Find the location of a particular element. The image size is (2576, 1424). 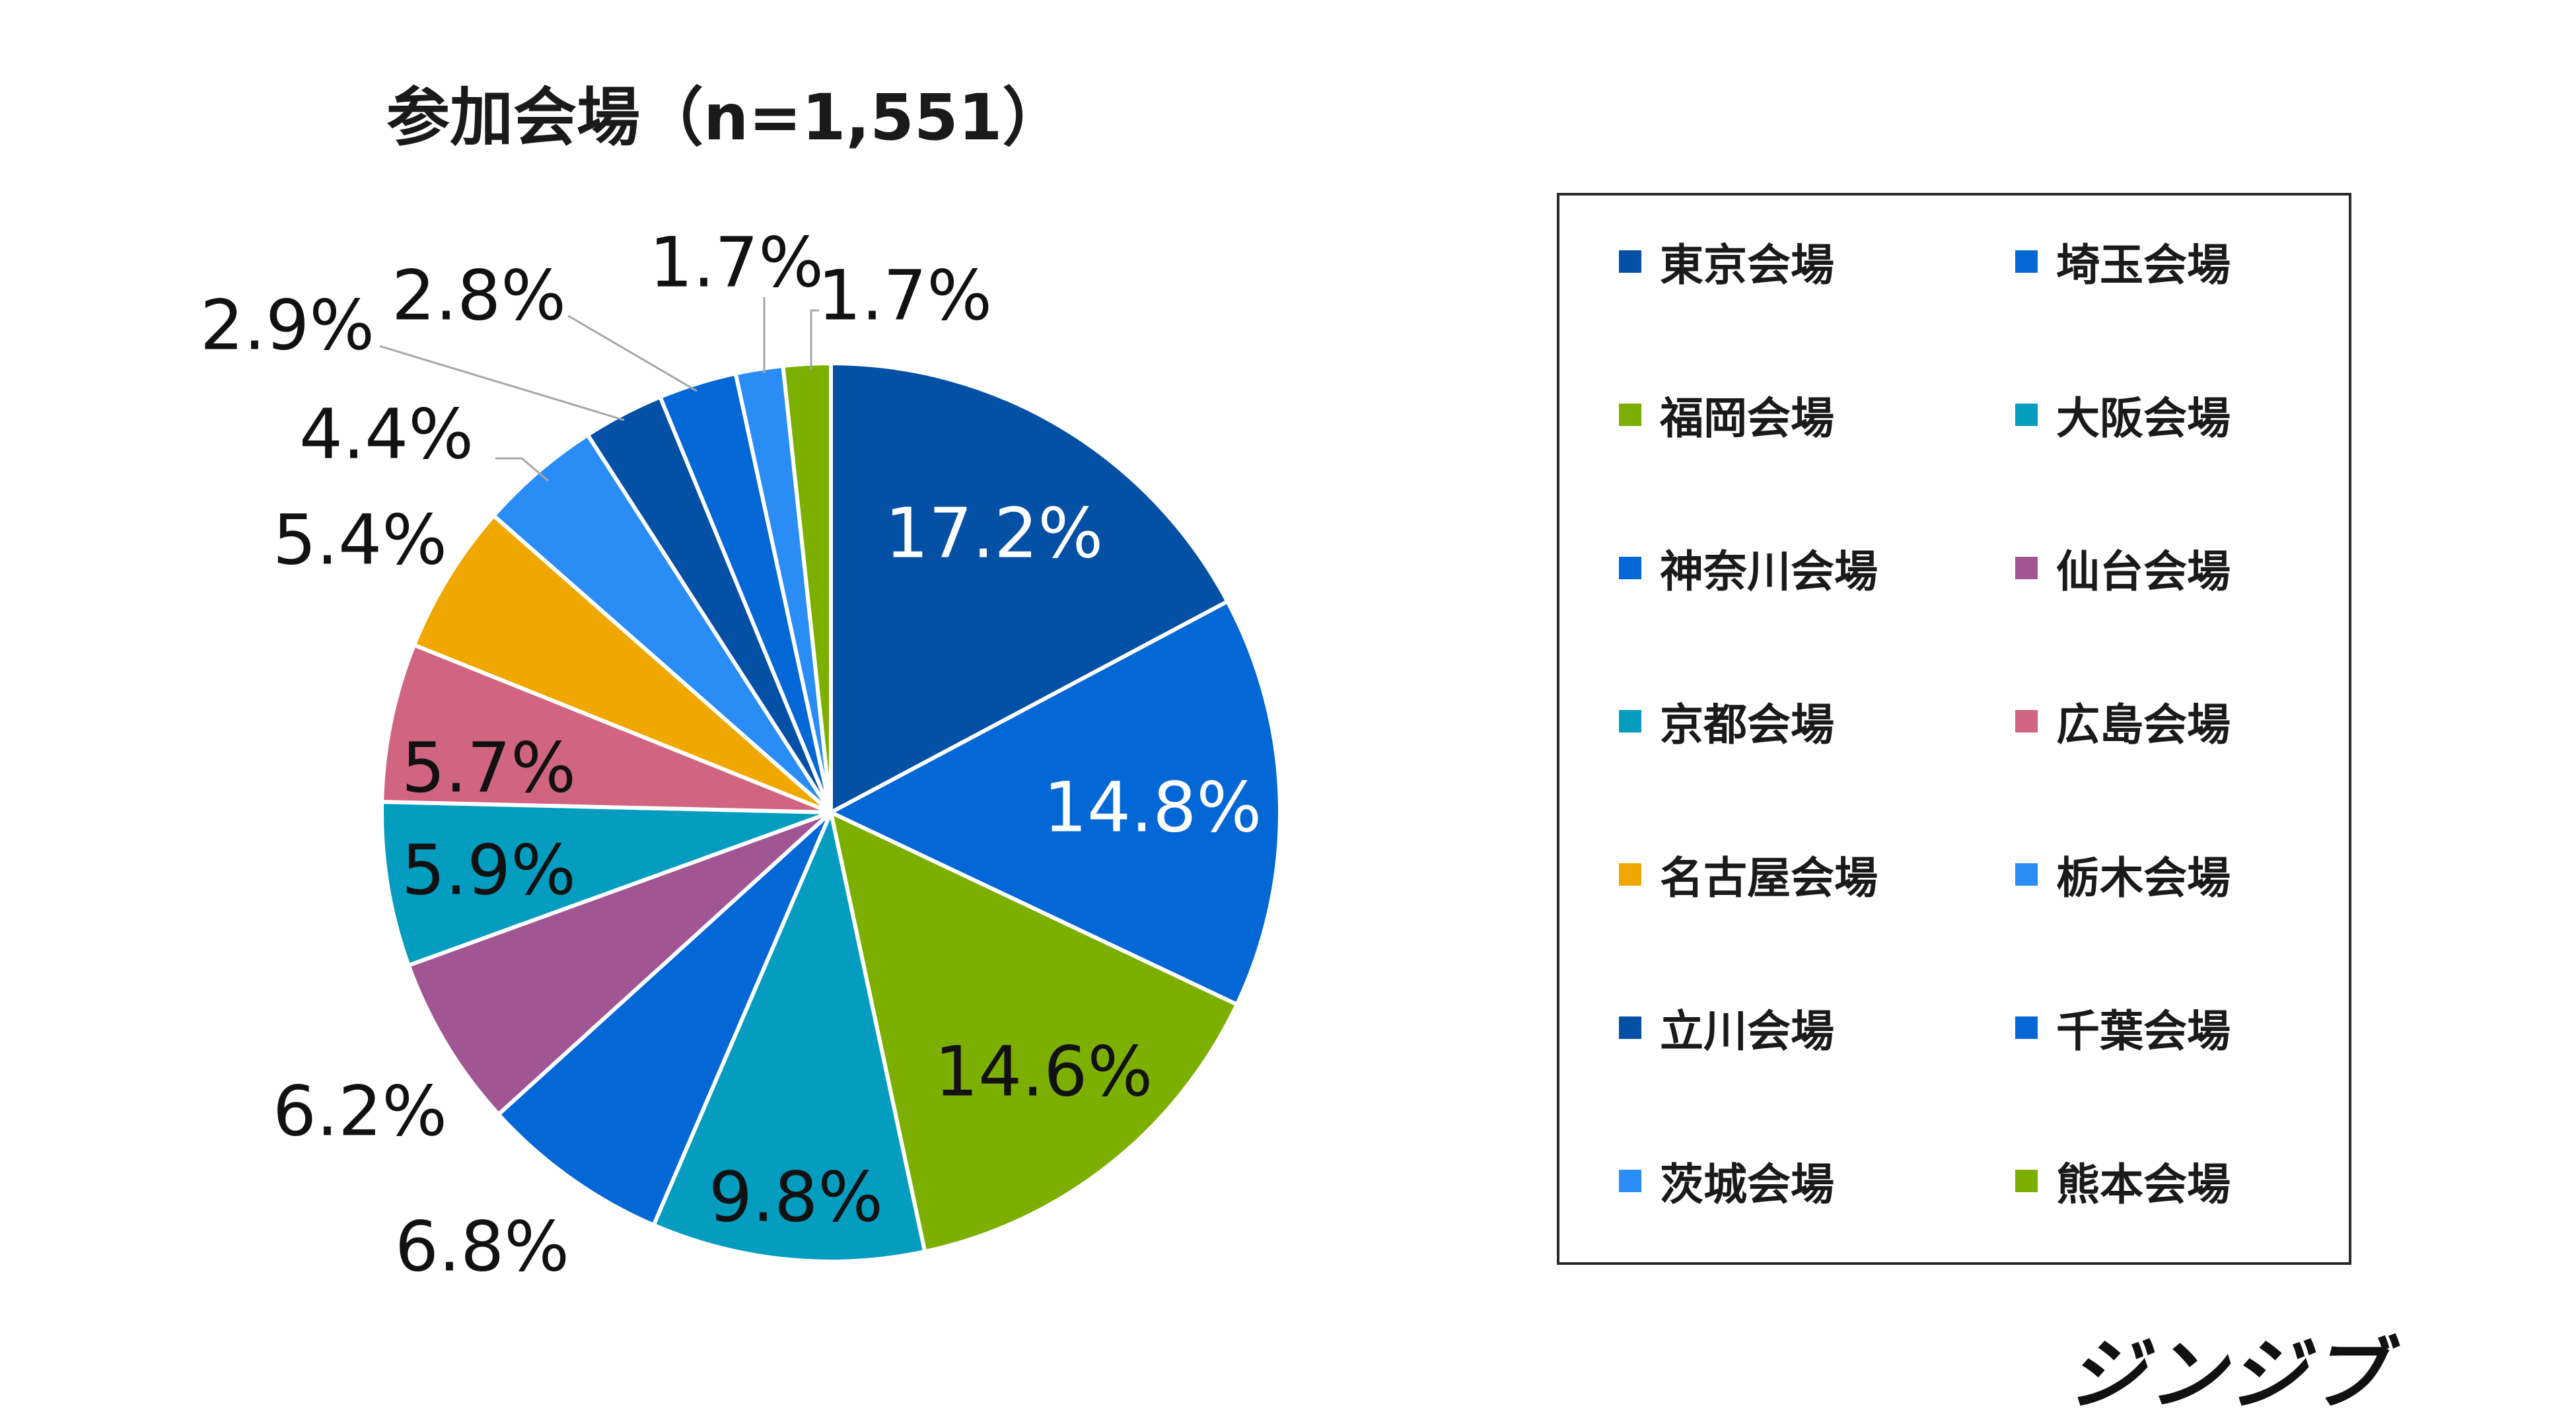

data-label-13: 1.7% is located at coordinates (737, 262).